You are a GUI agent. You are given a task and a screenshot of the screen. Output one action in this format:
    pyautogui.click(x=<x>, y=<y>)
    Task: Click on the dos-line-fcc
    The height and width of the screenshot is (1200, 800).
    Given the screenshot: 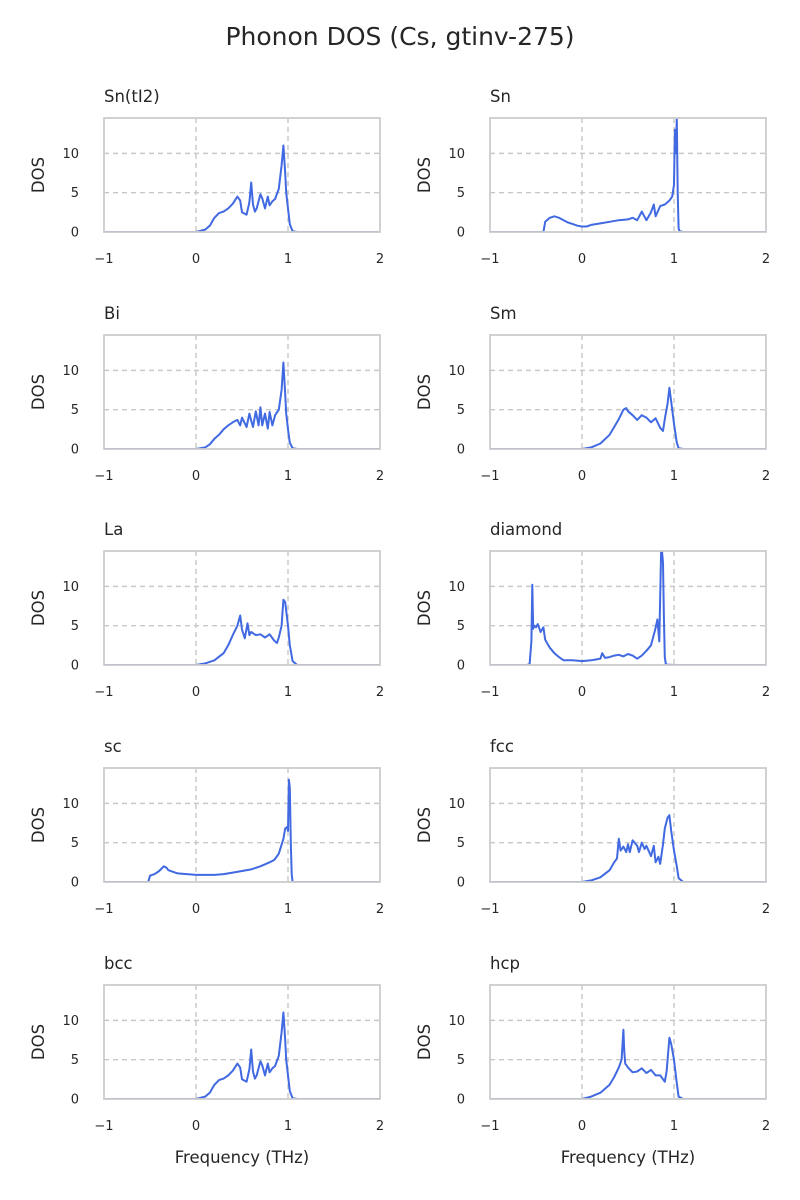 What is the action you would take?
    pyautogui.click(x=628, y=848)
    